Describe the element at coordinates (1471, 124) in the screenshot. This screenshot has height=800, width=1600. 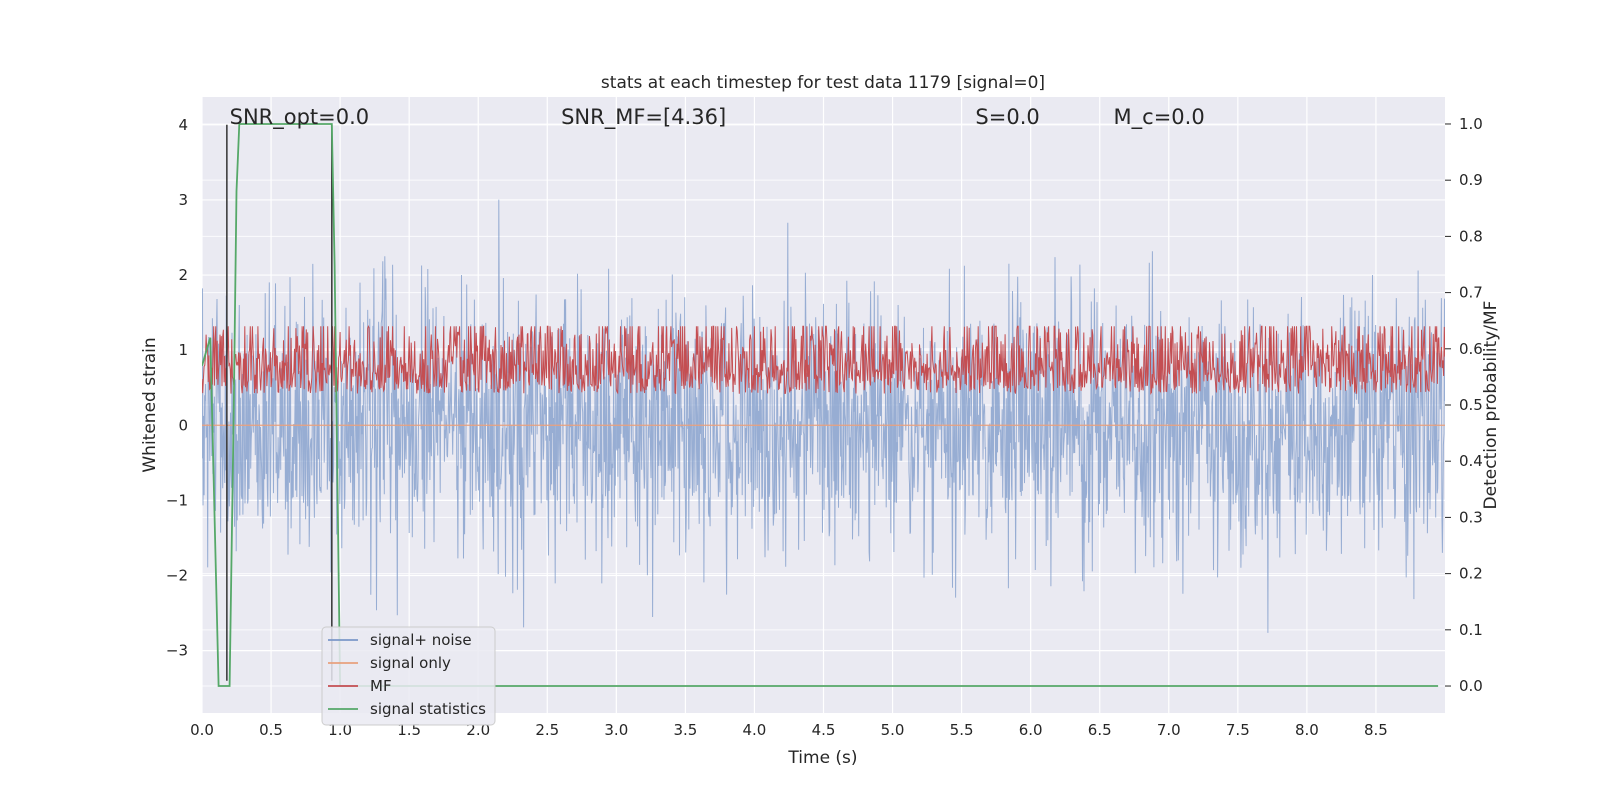
I see `y-right-tick-label: 1.0` at that location.